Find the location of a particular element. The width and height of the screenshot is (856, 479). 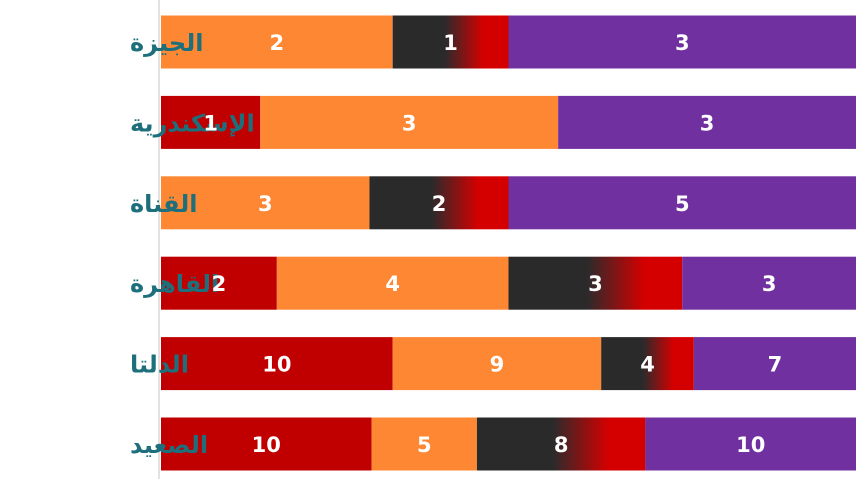

data-label: 7 is located at coordinates (775, 365).